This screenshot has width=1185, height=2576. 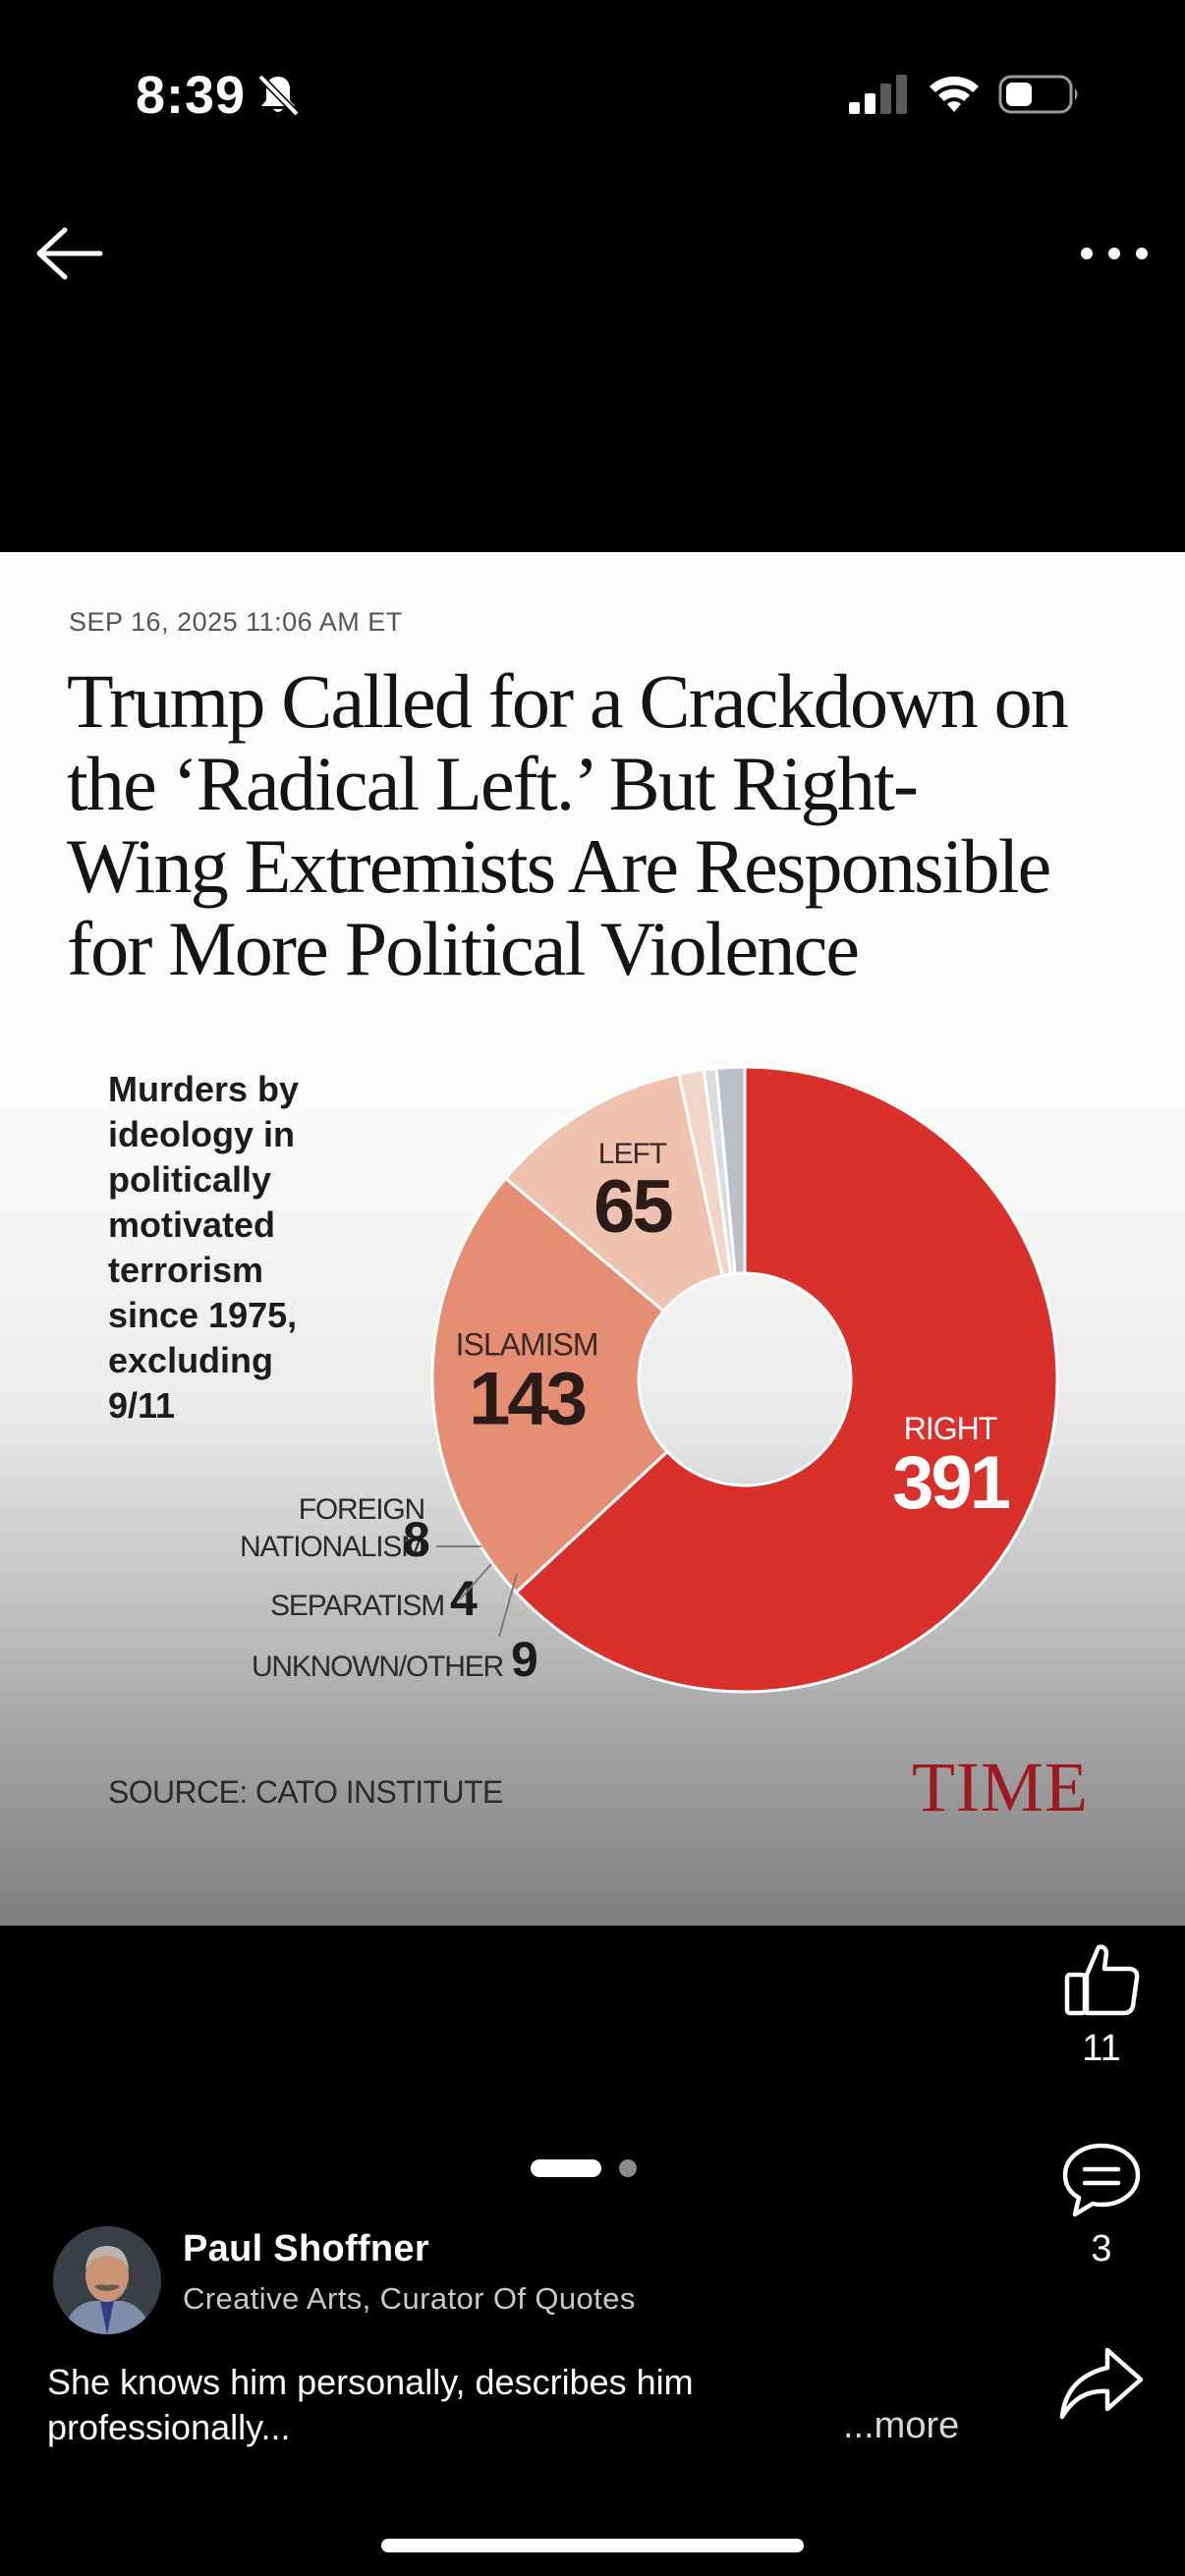 I want to click on value-foreign-nationalism: 8, so click(x=416, y=1539).